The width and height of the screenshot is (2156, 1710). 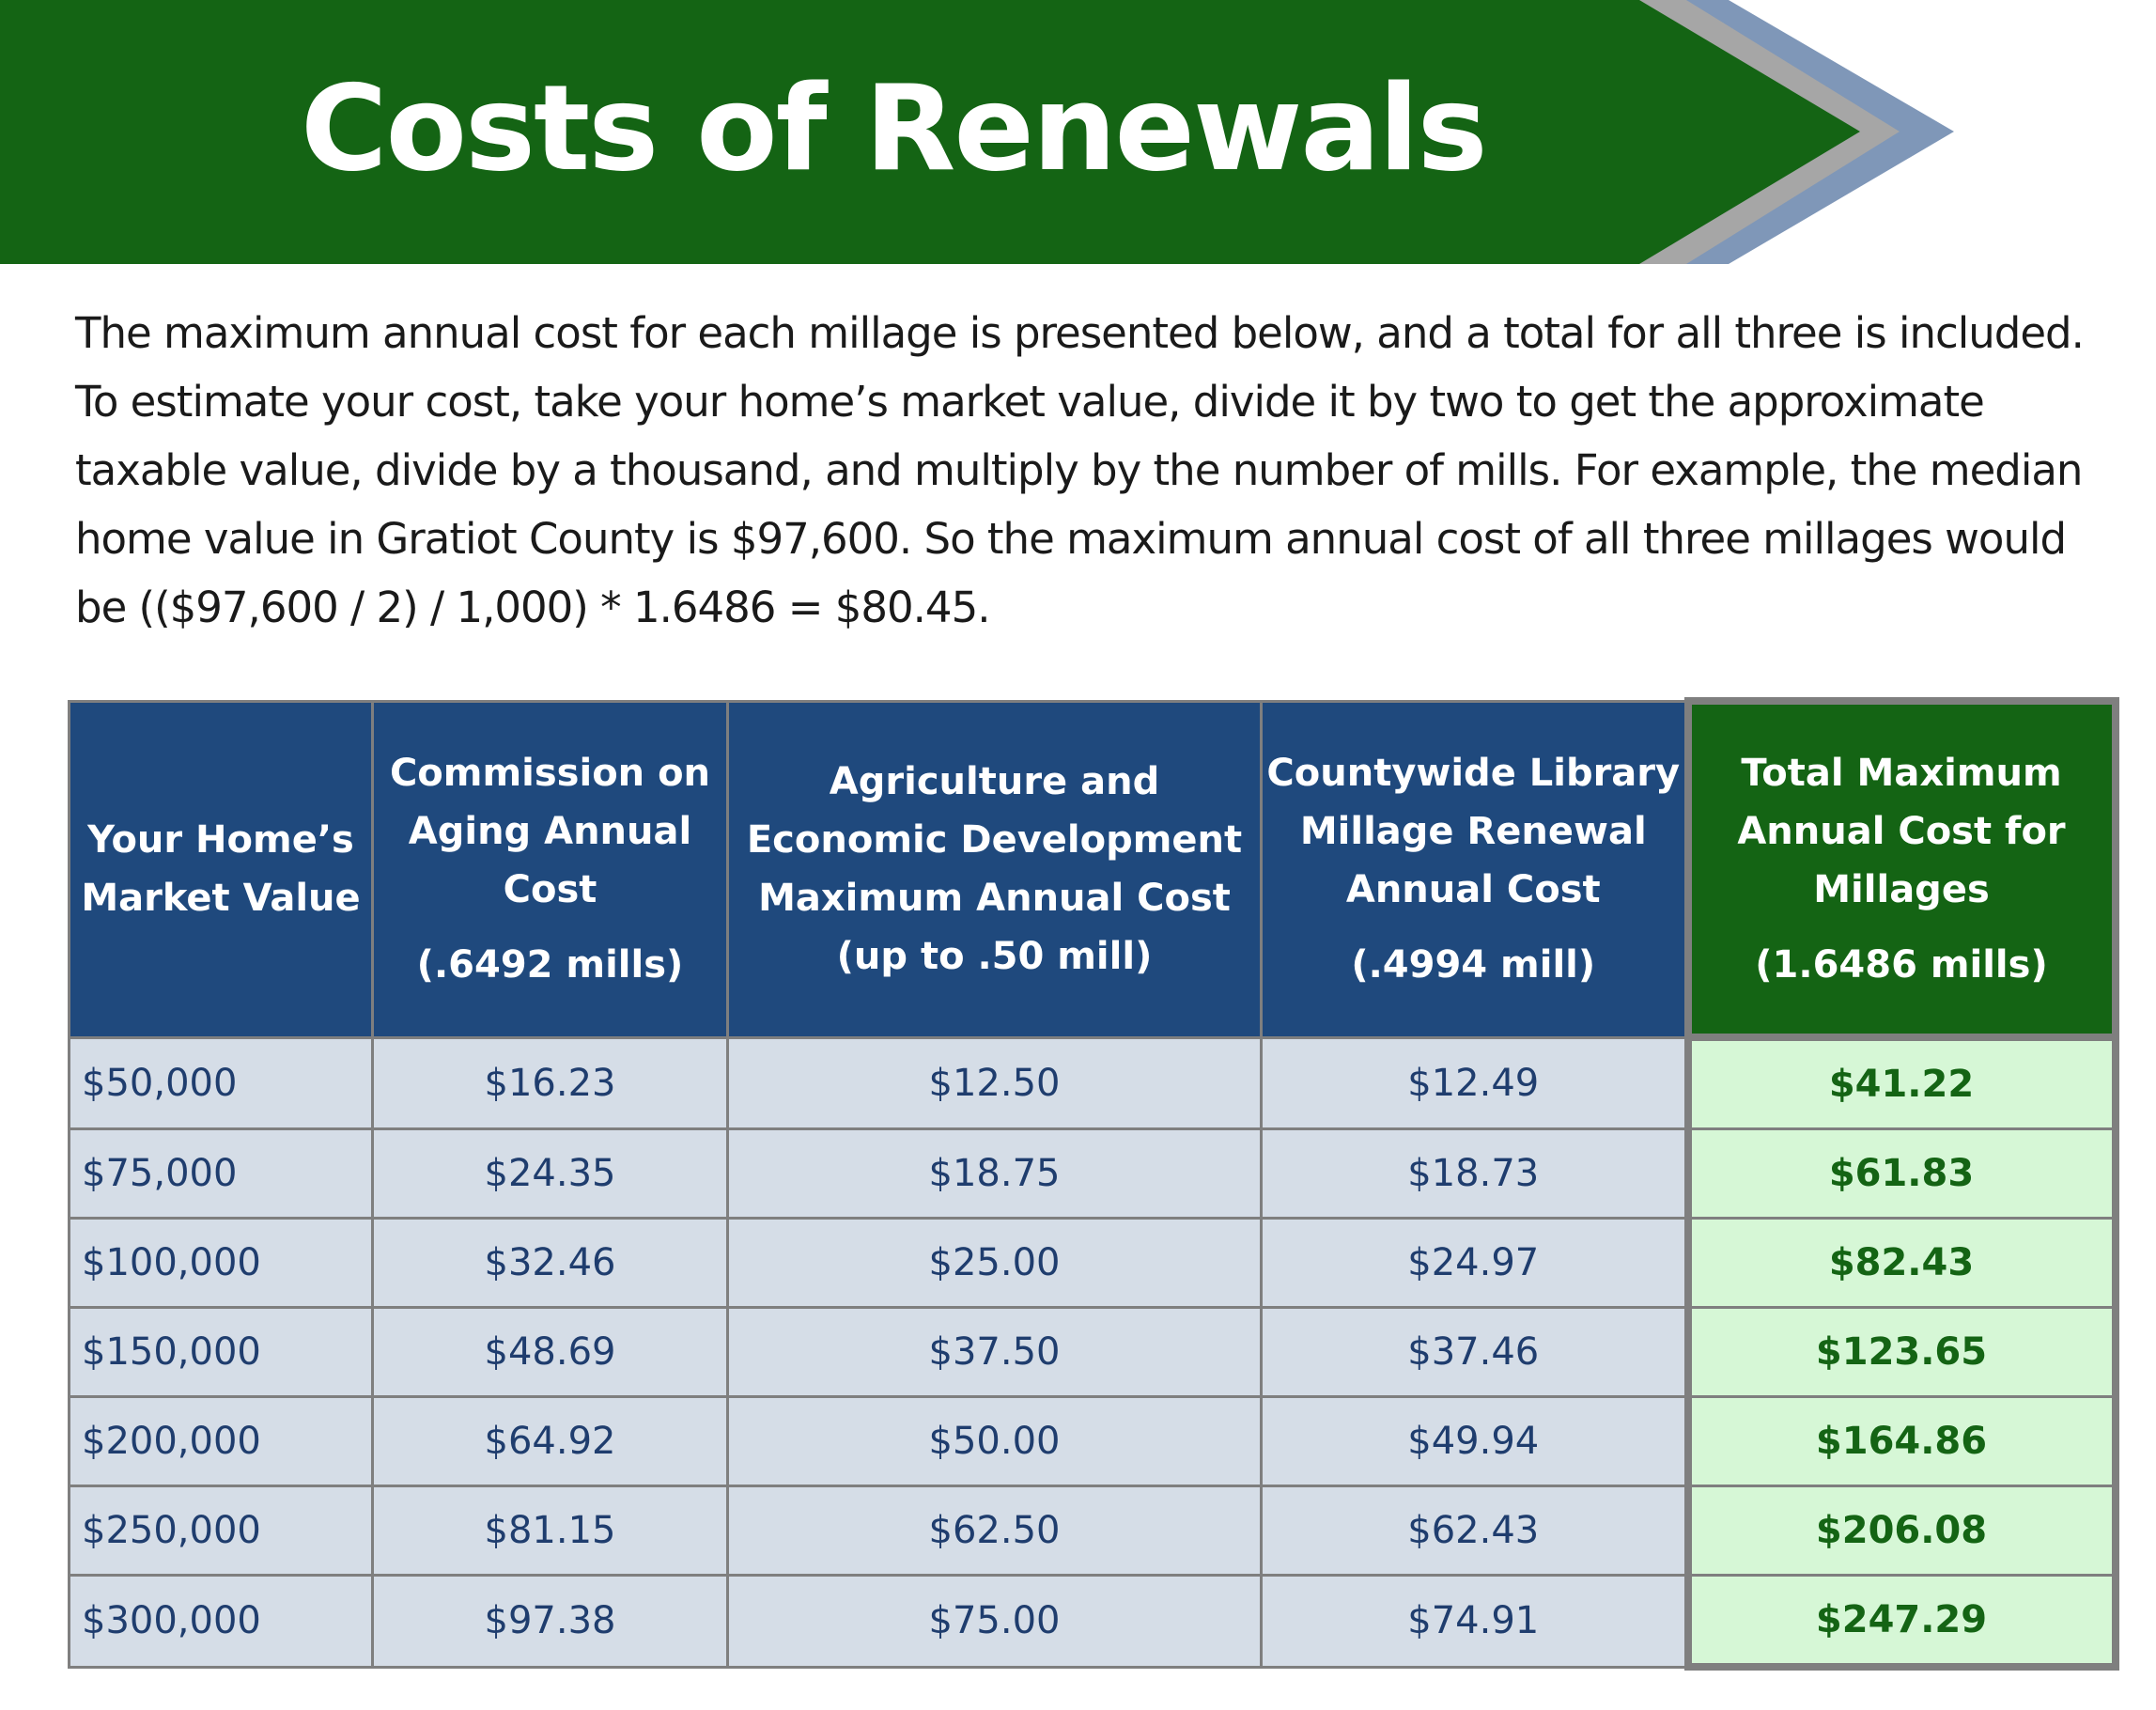 I want to click on header-mills: (.6492 mills), so click(x=550, y=965).